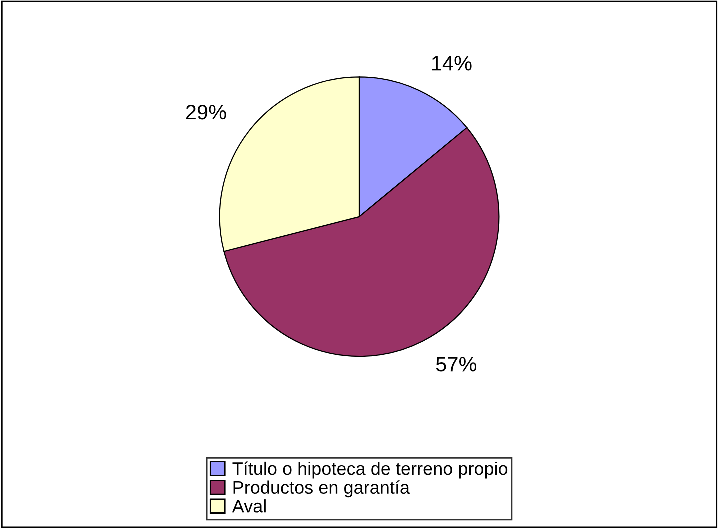 This screenshot has width=719, height=529. What do you see at coordinates (456, 364) in the screenshot?
I see `data-label: 57%` at bounding box center [456, 364].